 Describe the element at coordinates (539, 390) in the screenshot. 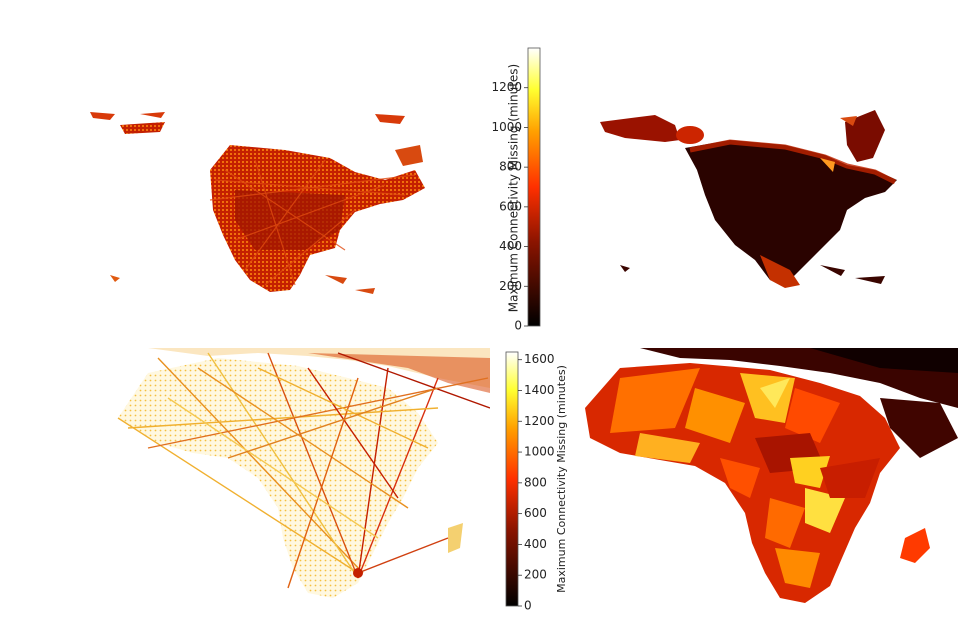

I see `colorbar-tick-label: 1400` at that location.